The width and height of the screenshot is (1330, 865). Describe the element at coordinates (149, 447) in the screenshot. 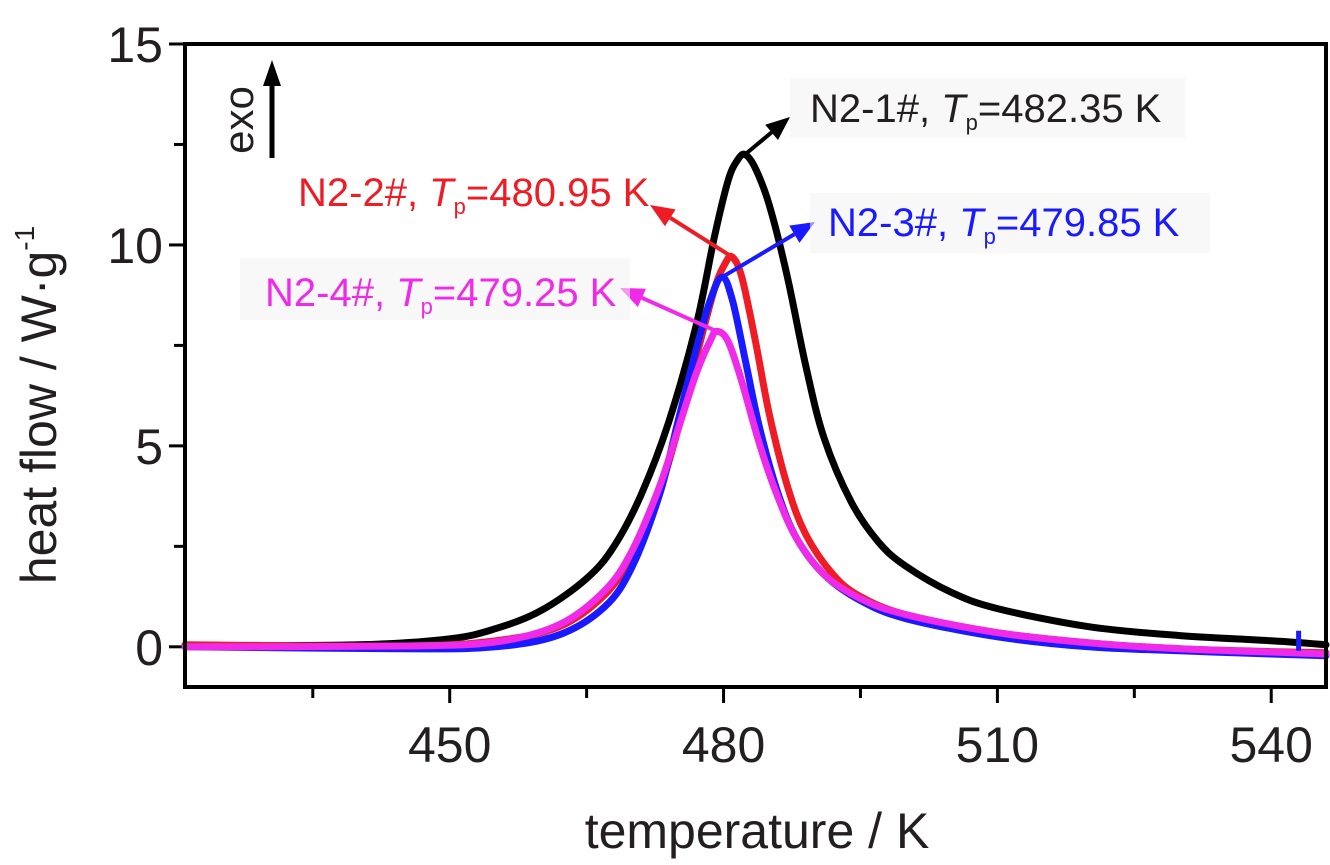

I see `y-tick-label: 5` at that location.